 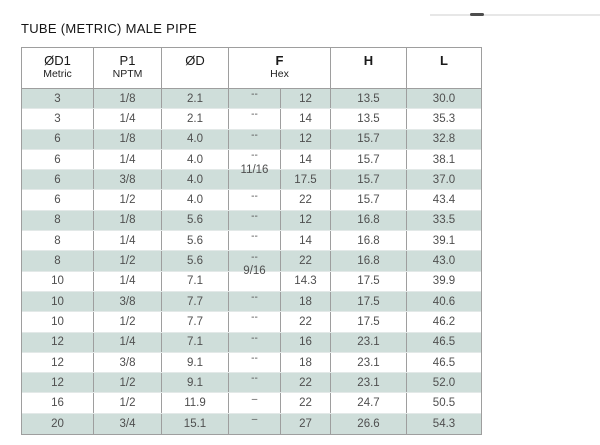 I want to click on cell-l: 43.0, so click(x=444, y=261).